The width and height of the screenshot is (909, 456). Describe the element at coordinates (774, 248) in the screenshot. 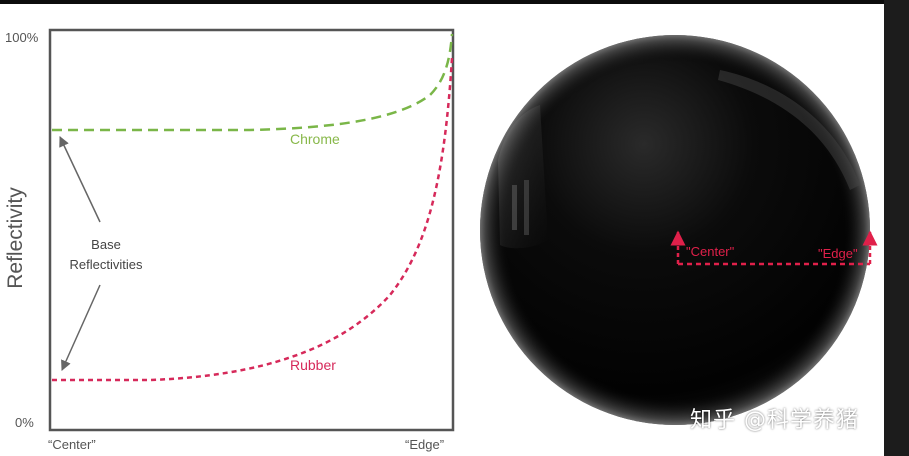

I see `sphere-markers` at that location.